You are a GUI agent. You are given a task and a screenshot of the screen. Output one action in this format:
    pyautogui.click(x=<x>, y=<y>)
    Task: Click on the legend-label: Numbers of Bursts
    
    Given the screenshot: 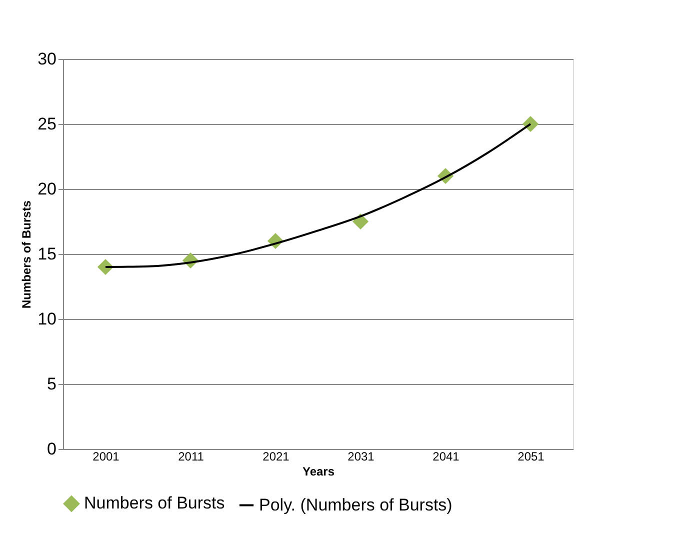 What is the action you would take?
    pyautogui.click(x=154, y=503)
    